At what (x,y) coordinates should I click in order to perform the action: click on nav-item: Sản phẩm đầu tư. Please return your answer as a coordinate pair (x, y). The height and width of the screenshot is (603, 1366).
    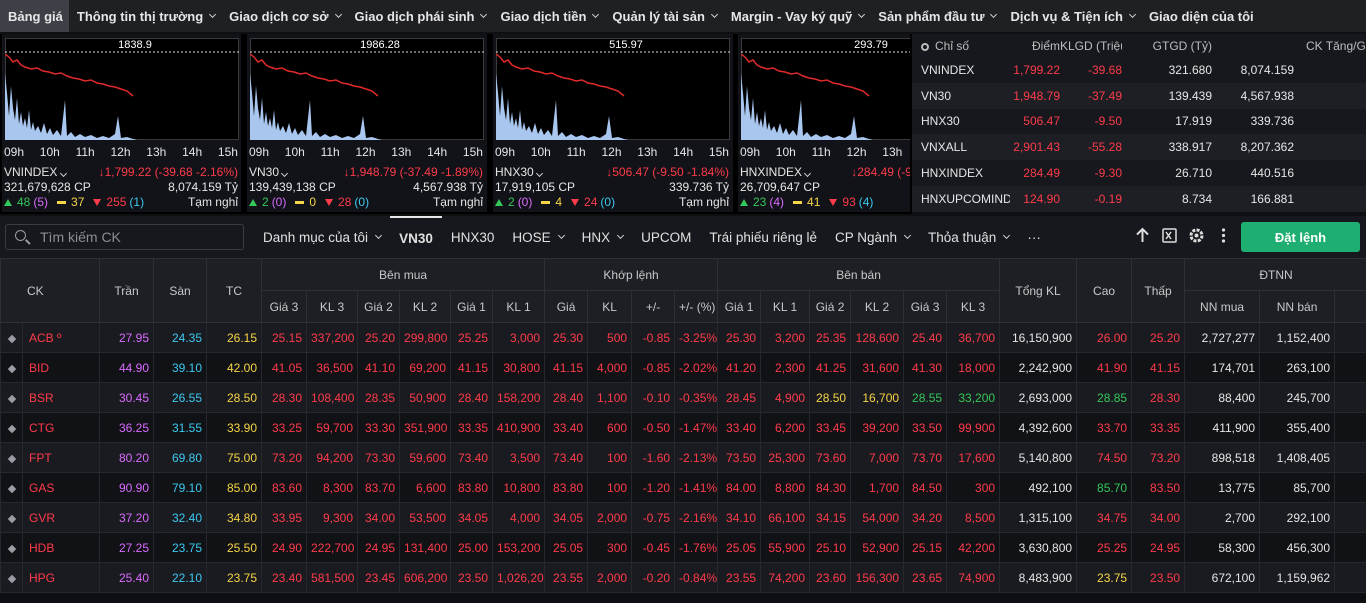
    Looking at the image, I should click on (936, 16).